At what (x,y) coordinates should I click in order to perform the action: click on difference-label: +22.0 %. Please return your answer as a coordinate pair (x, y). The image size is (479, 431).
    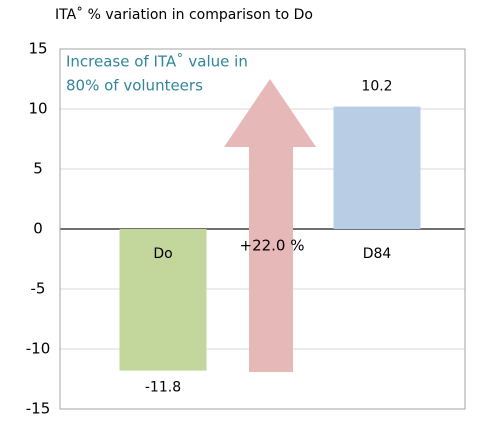
    Looking at the image, I should click on (272, 246).